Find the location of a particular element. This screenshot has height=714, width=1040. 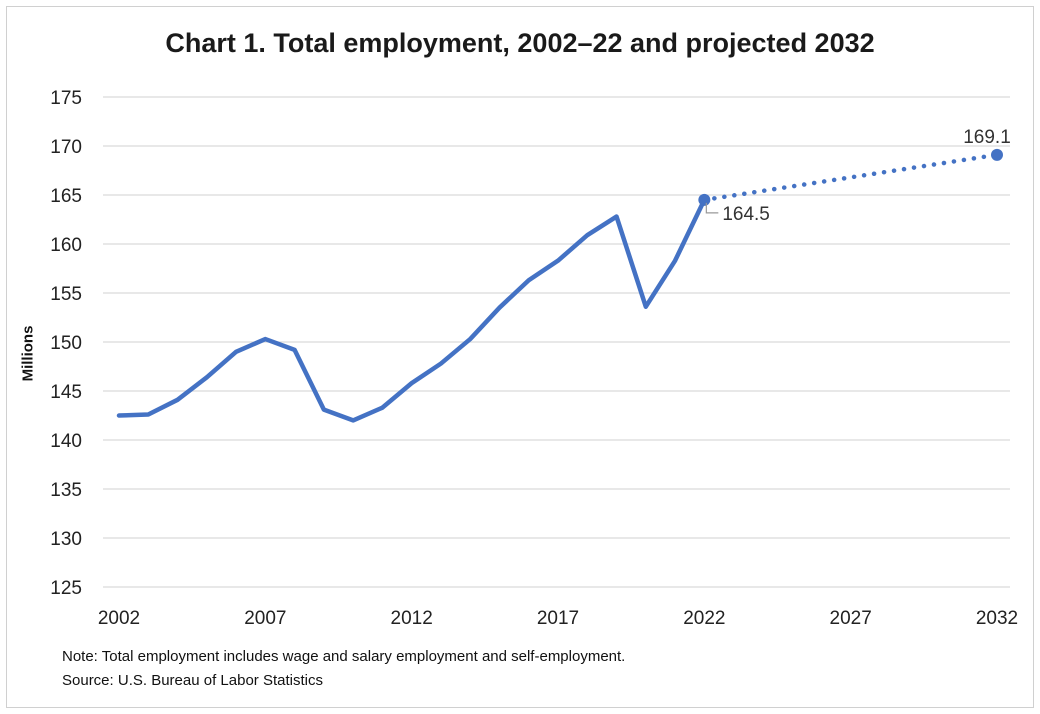

y-tick-label: 170 is located at coordinates (66, 147).